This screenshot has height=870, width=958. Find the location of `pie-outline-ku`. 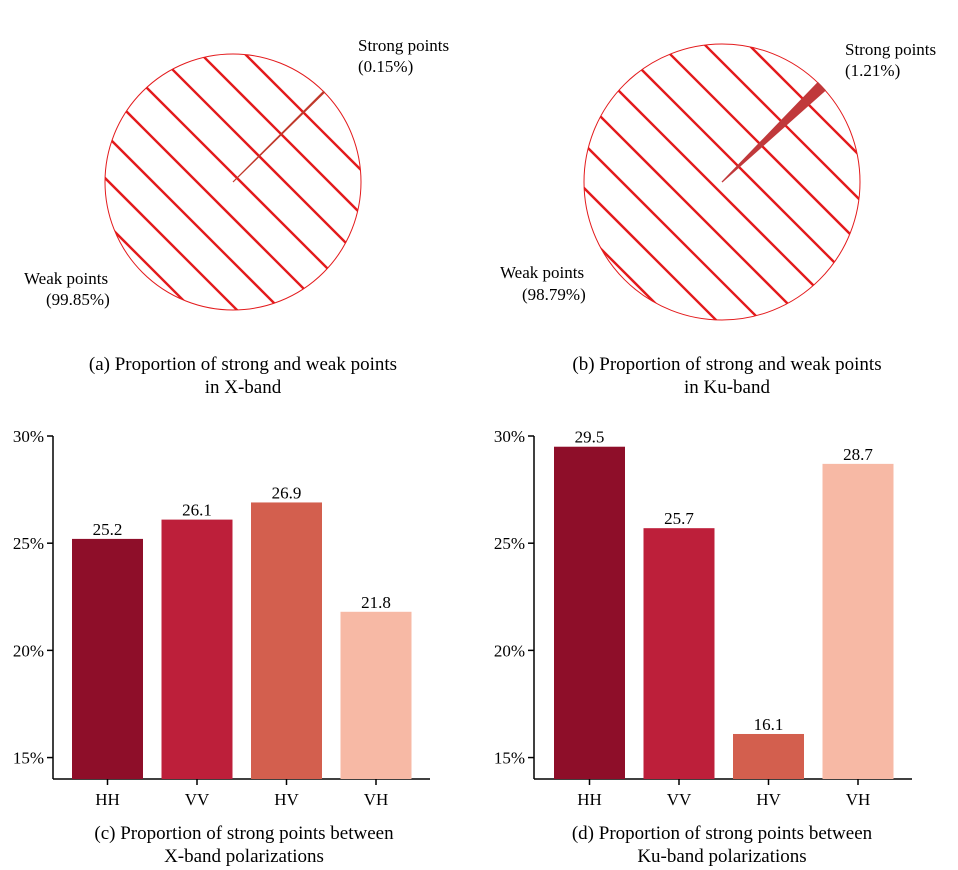

pie-outline-ku is located at coordinates (722, 182).